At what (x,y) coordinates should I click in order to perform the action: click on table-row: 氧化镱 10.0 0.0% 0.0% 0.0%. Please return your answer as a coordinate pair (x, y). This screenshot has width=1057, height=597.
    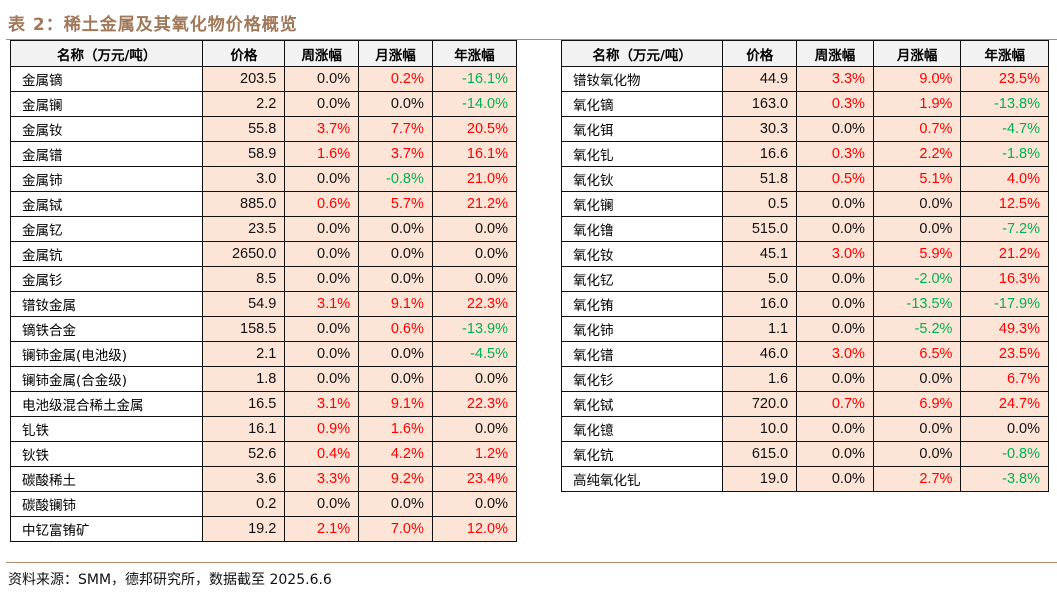
    Looking at the image, I should click on (804, 429).